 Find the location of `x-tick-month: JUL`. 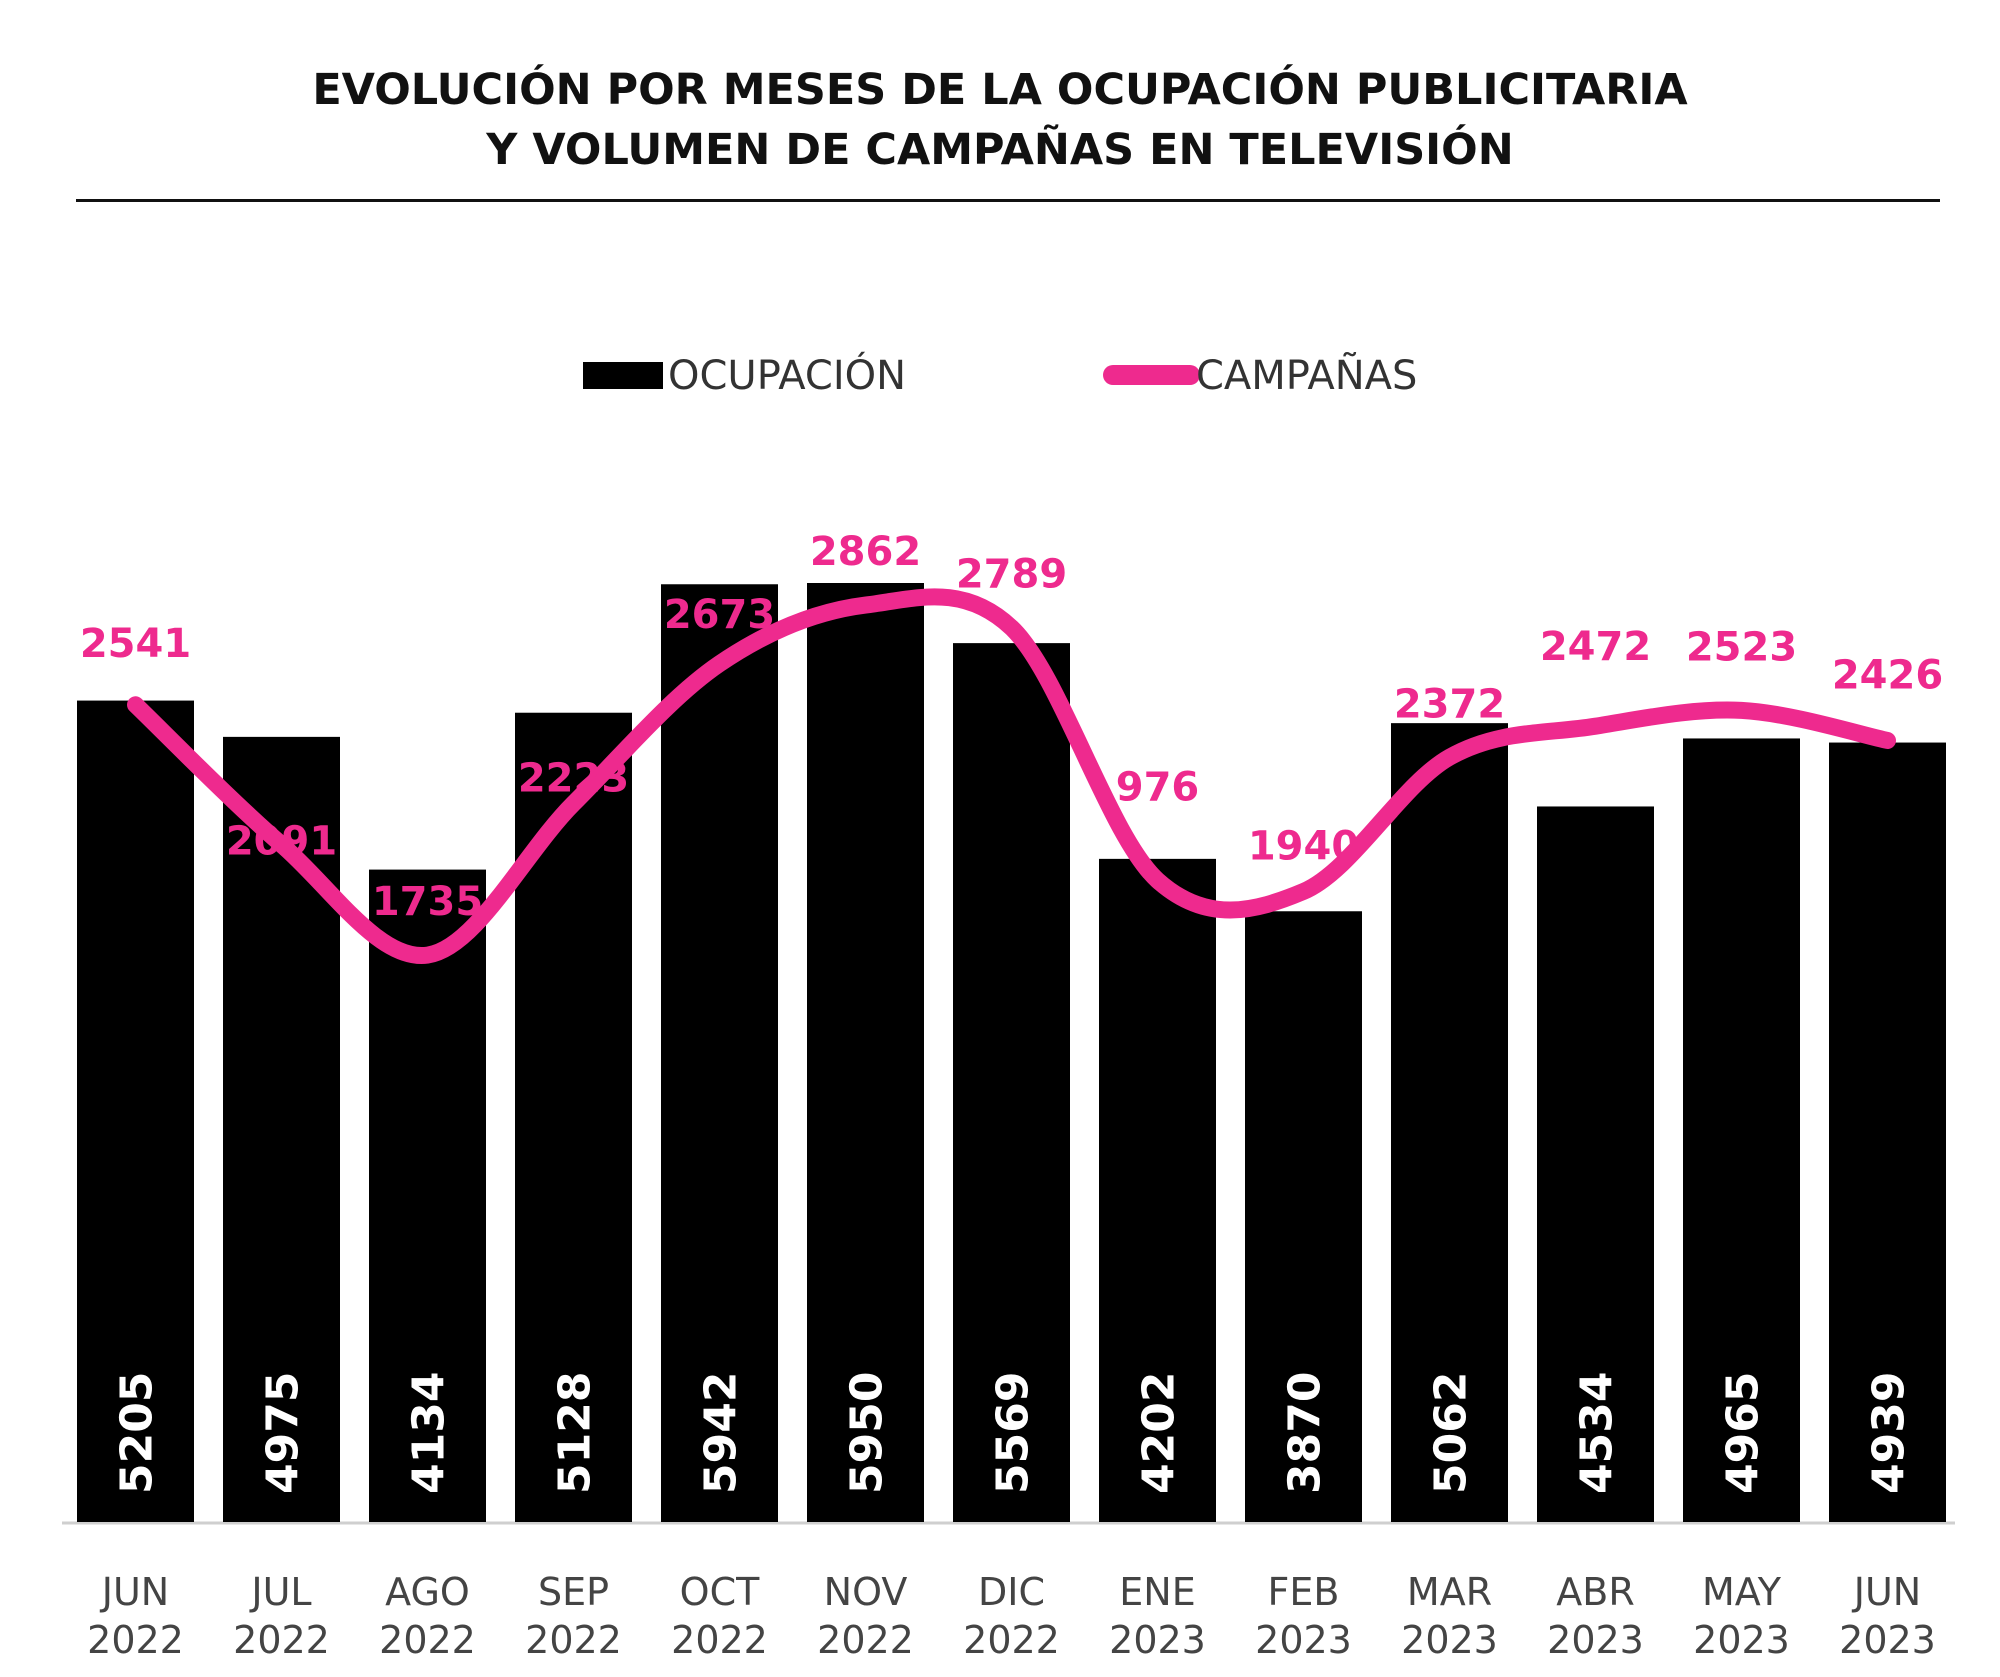

x-tick-month: JUL is located at coordinates (280, 1592).